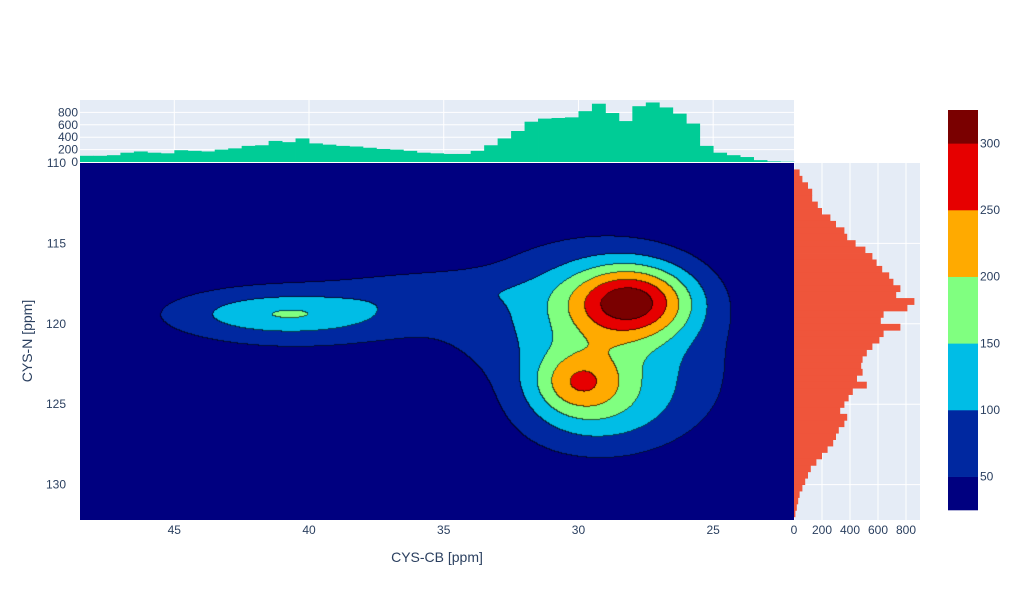  I want to click on colorbar-swatches, so click(963, 310).